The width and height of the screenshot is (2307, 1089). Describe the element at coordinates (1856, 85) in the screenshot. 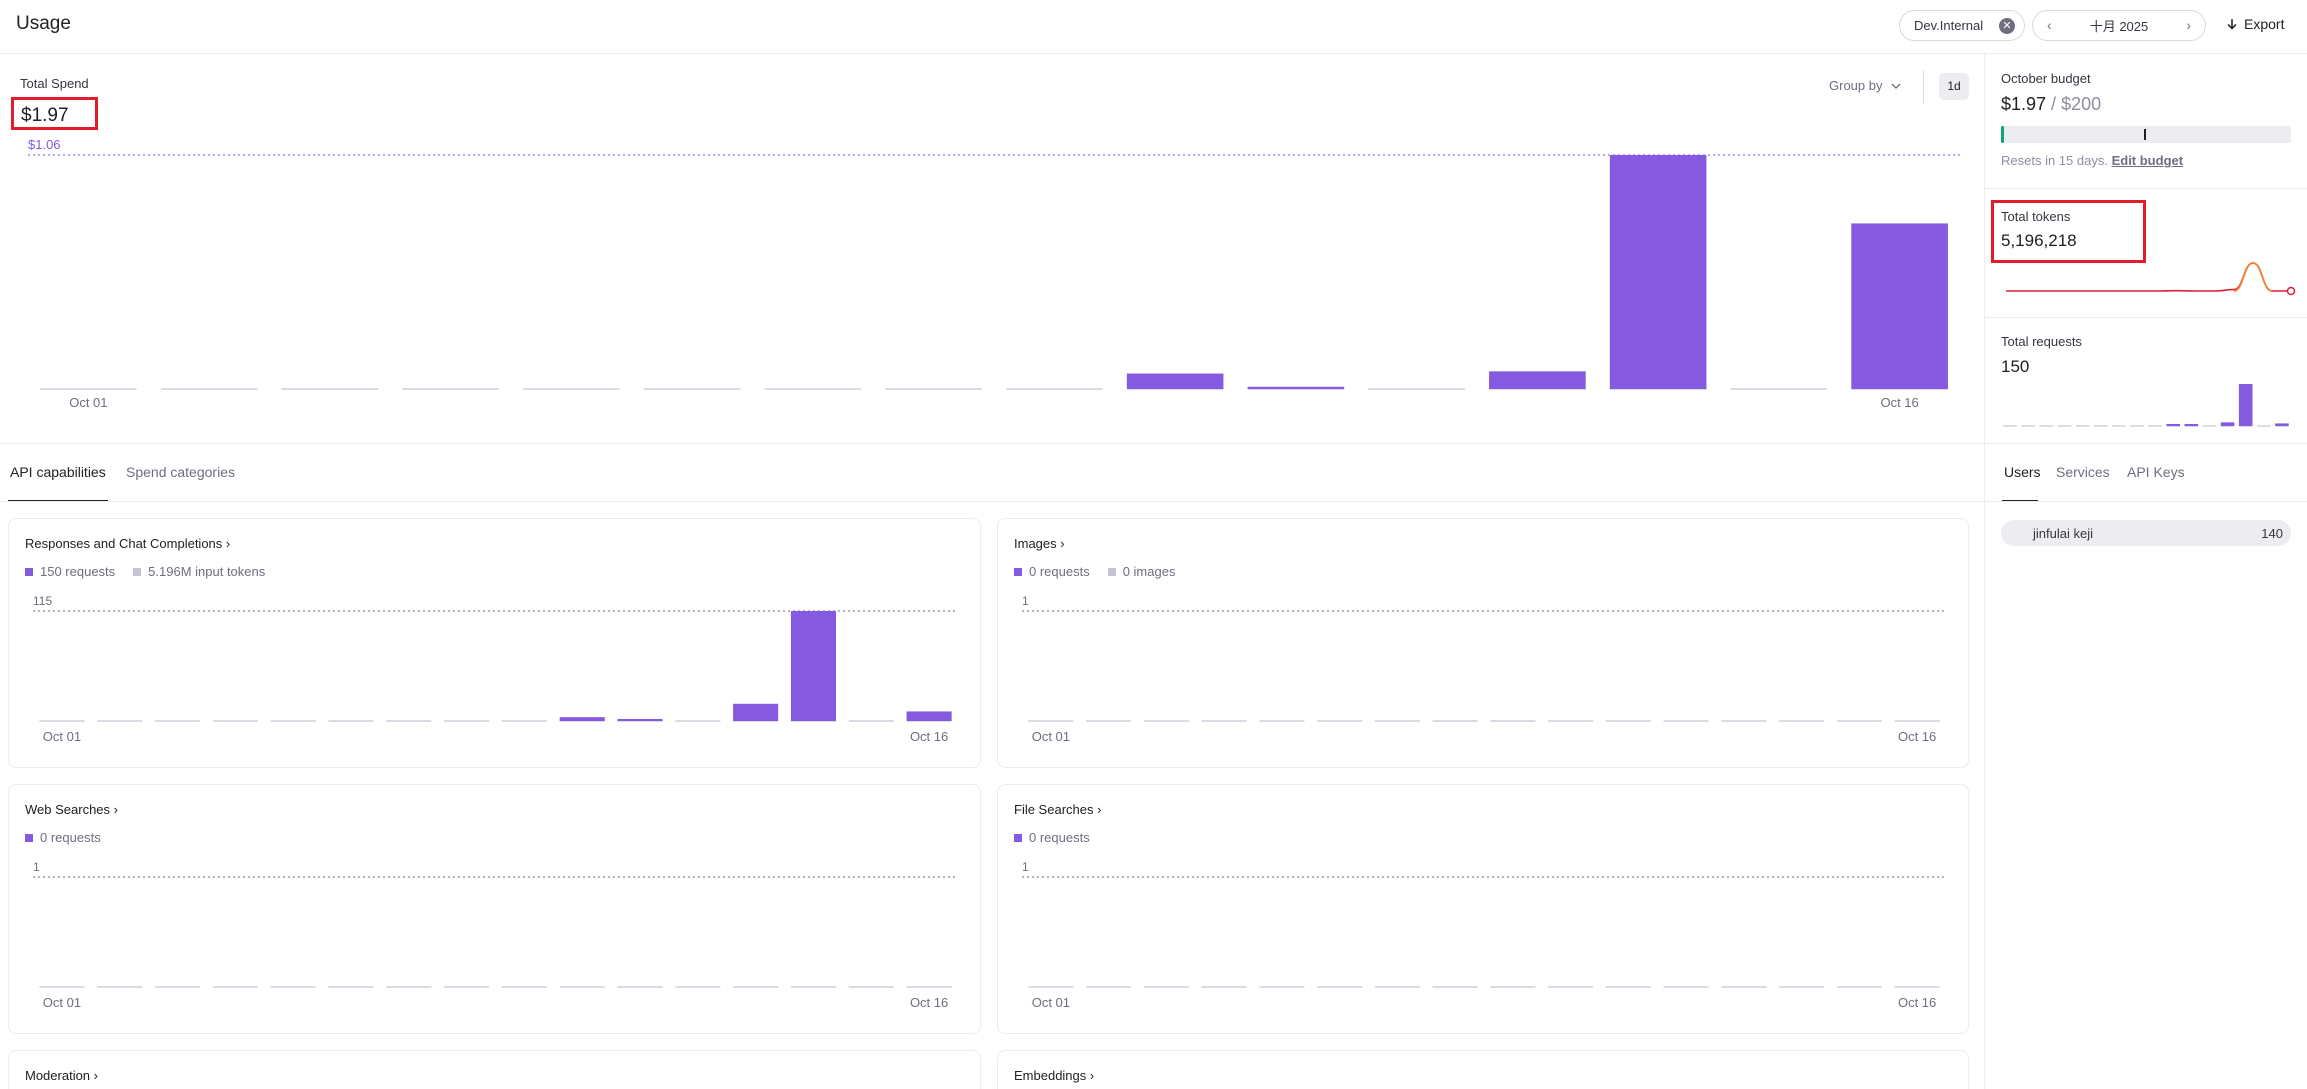

I see `group-by-label: Group by` at that location.